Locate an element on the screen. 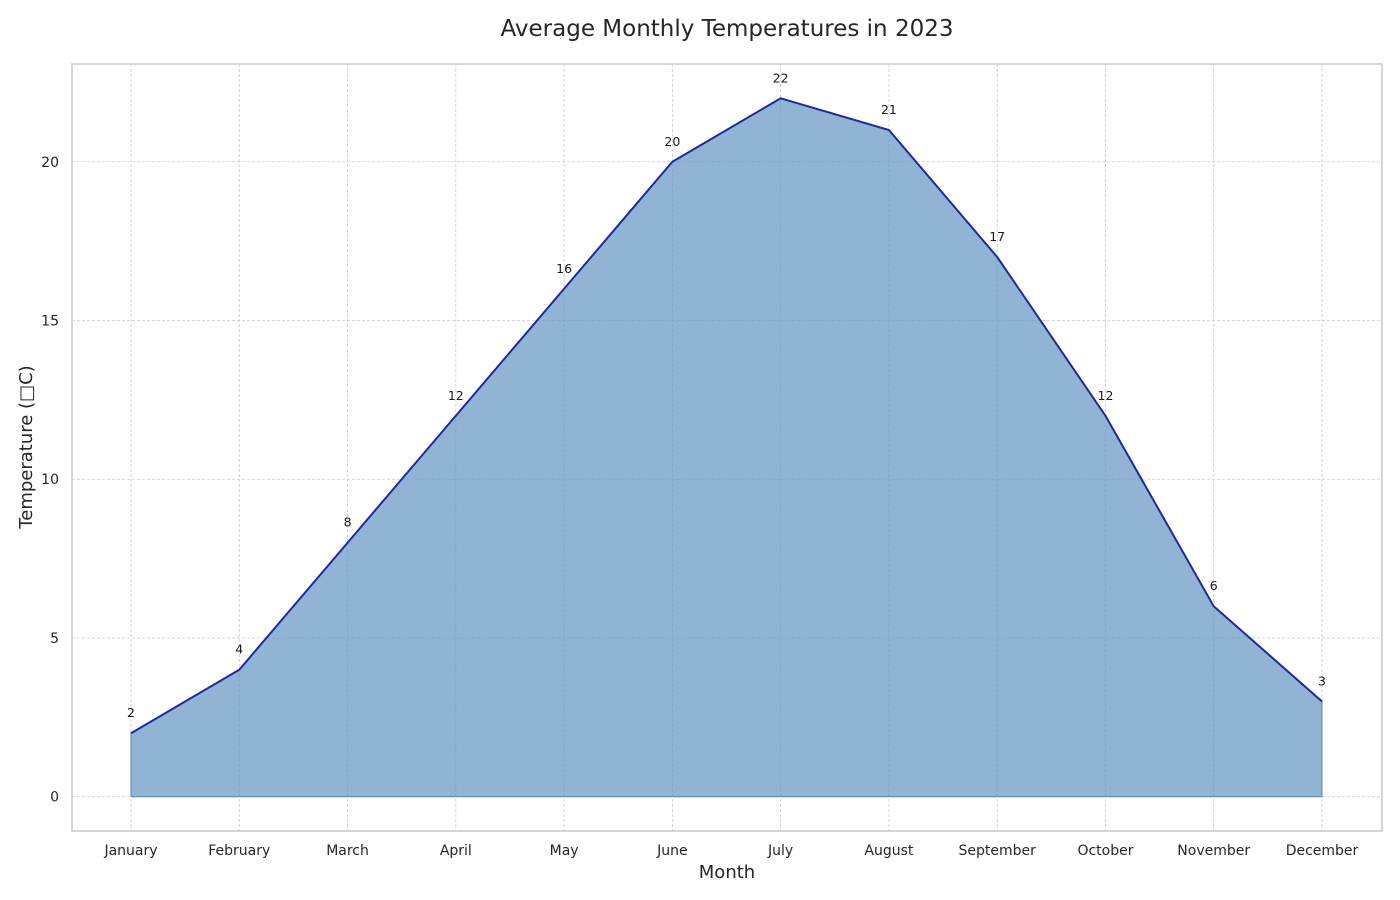 This screenshot has width=1400, height=900. data-label: 3 is located at coordinates (1322, 680).